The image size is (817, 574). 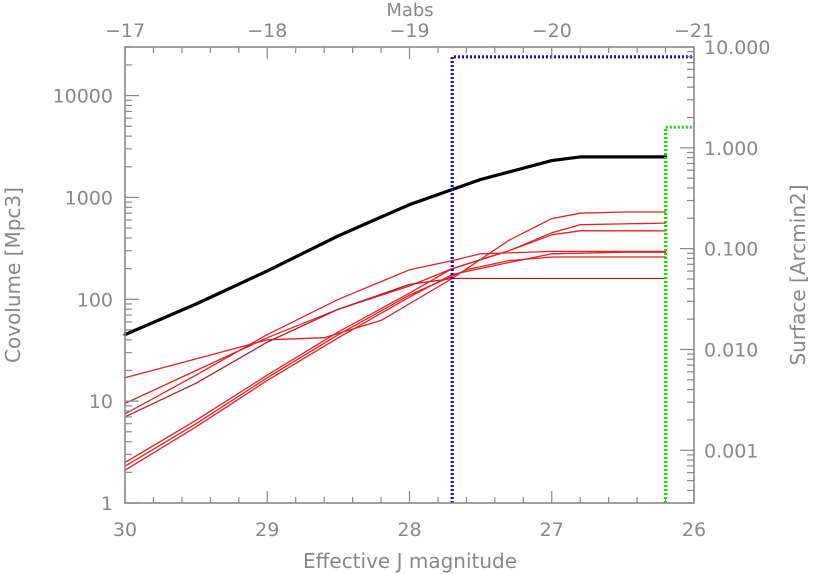 What do you see at coordinates (731, 149) in the screenshot?
I see `right-y-tick-label-4: 1.000` at bounding box center [731, 149].